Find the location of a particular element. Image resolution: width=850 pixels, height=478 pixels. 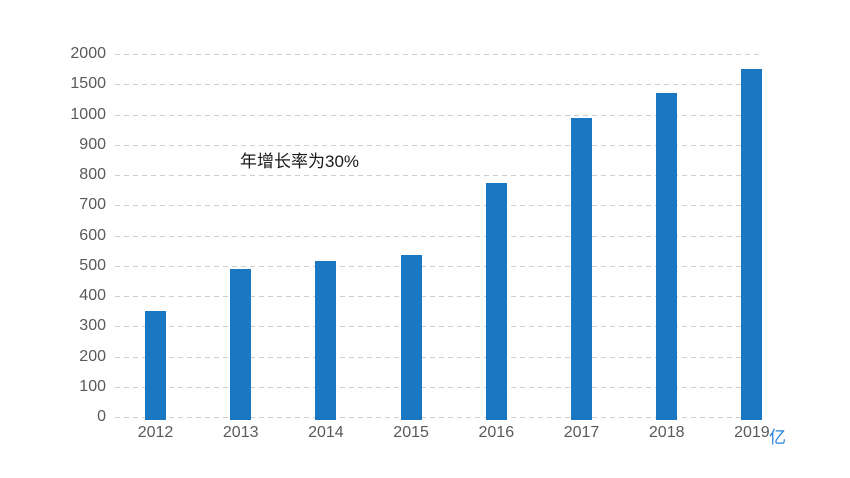

x-axis-tick-label: 2014 is located at coordinates (326, 432).